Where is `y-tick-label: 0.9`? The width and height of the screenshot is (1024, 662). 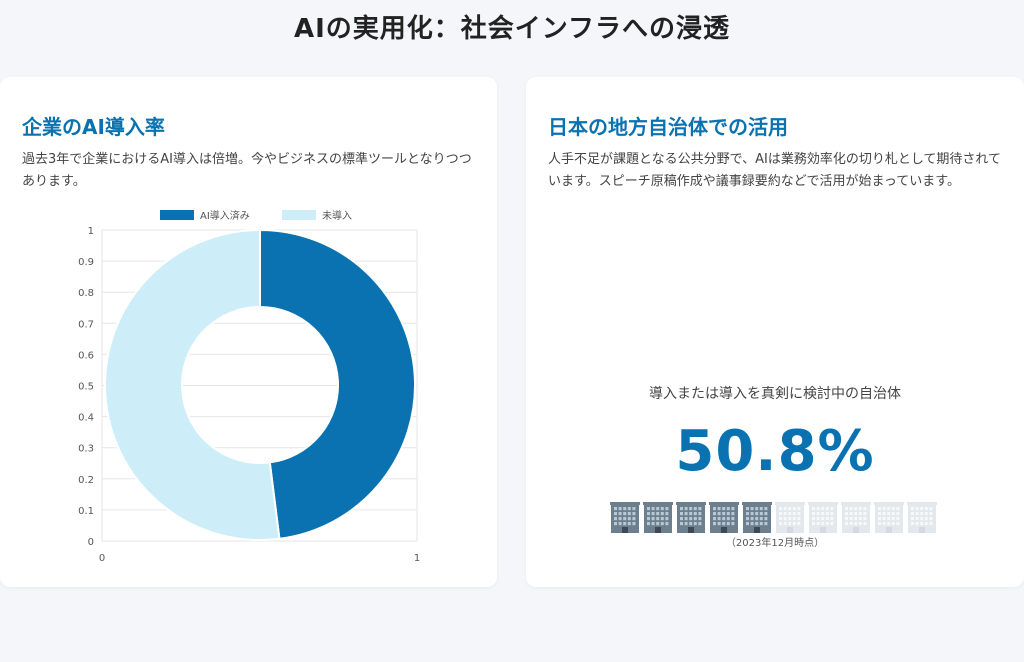 y-tick-label: 0.9 is located at coordinates (86, 262).